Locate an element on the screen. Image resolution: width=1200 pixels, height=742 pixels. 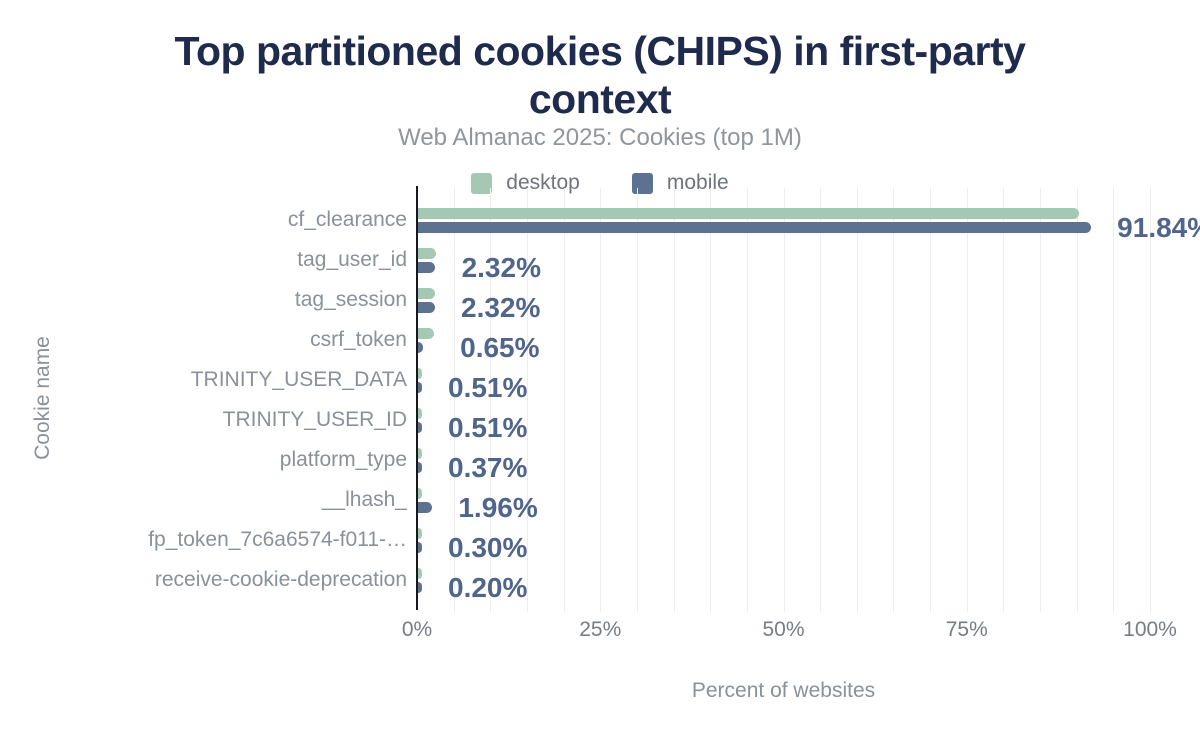
category-label: receive-cookie-deprecation is located at coordinates (280, 579).